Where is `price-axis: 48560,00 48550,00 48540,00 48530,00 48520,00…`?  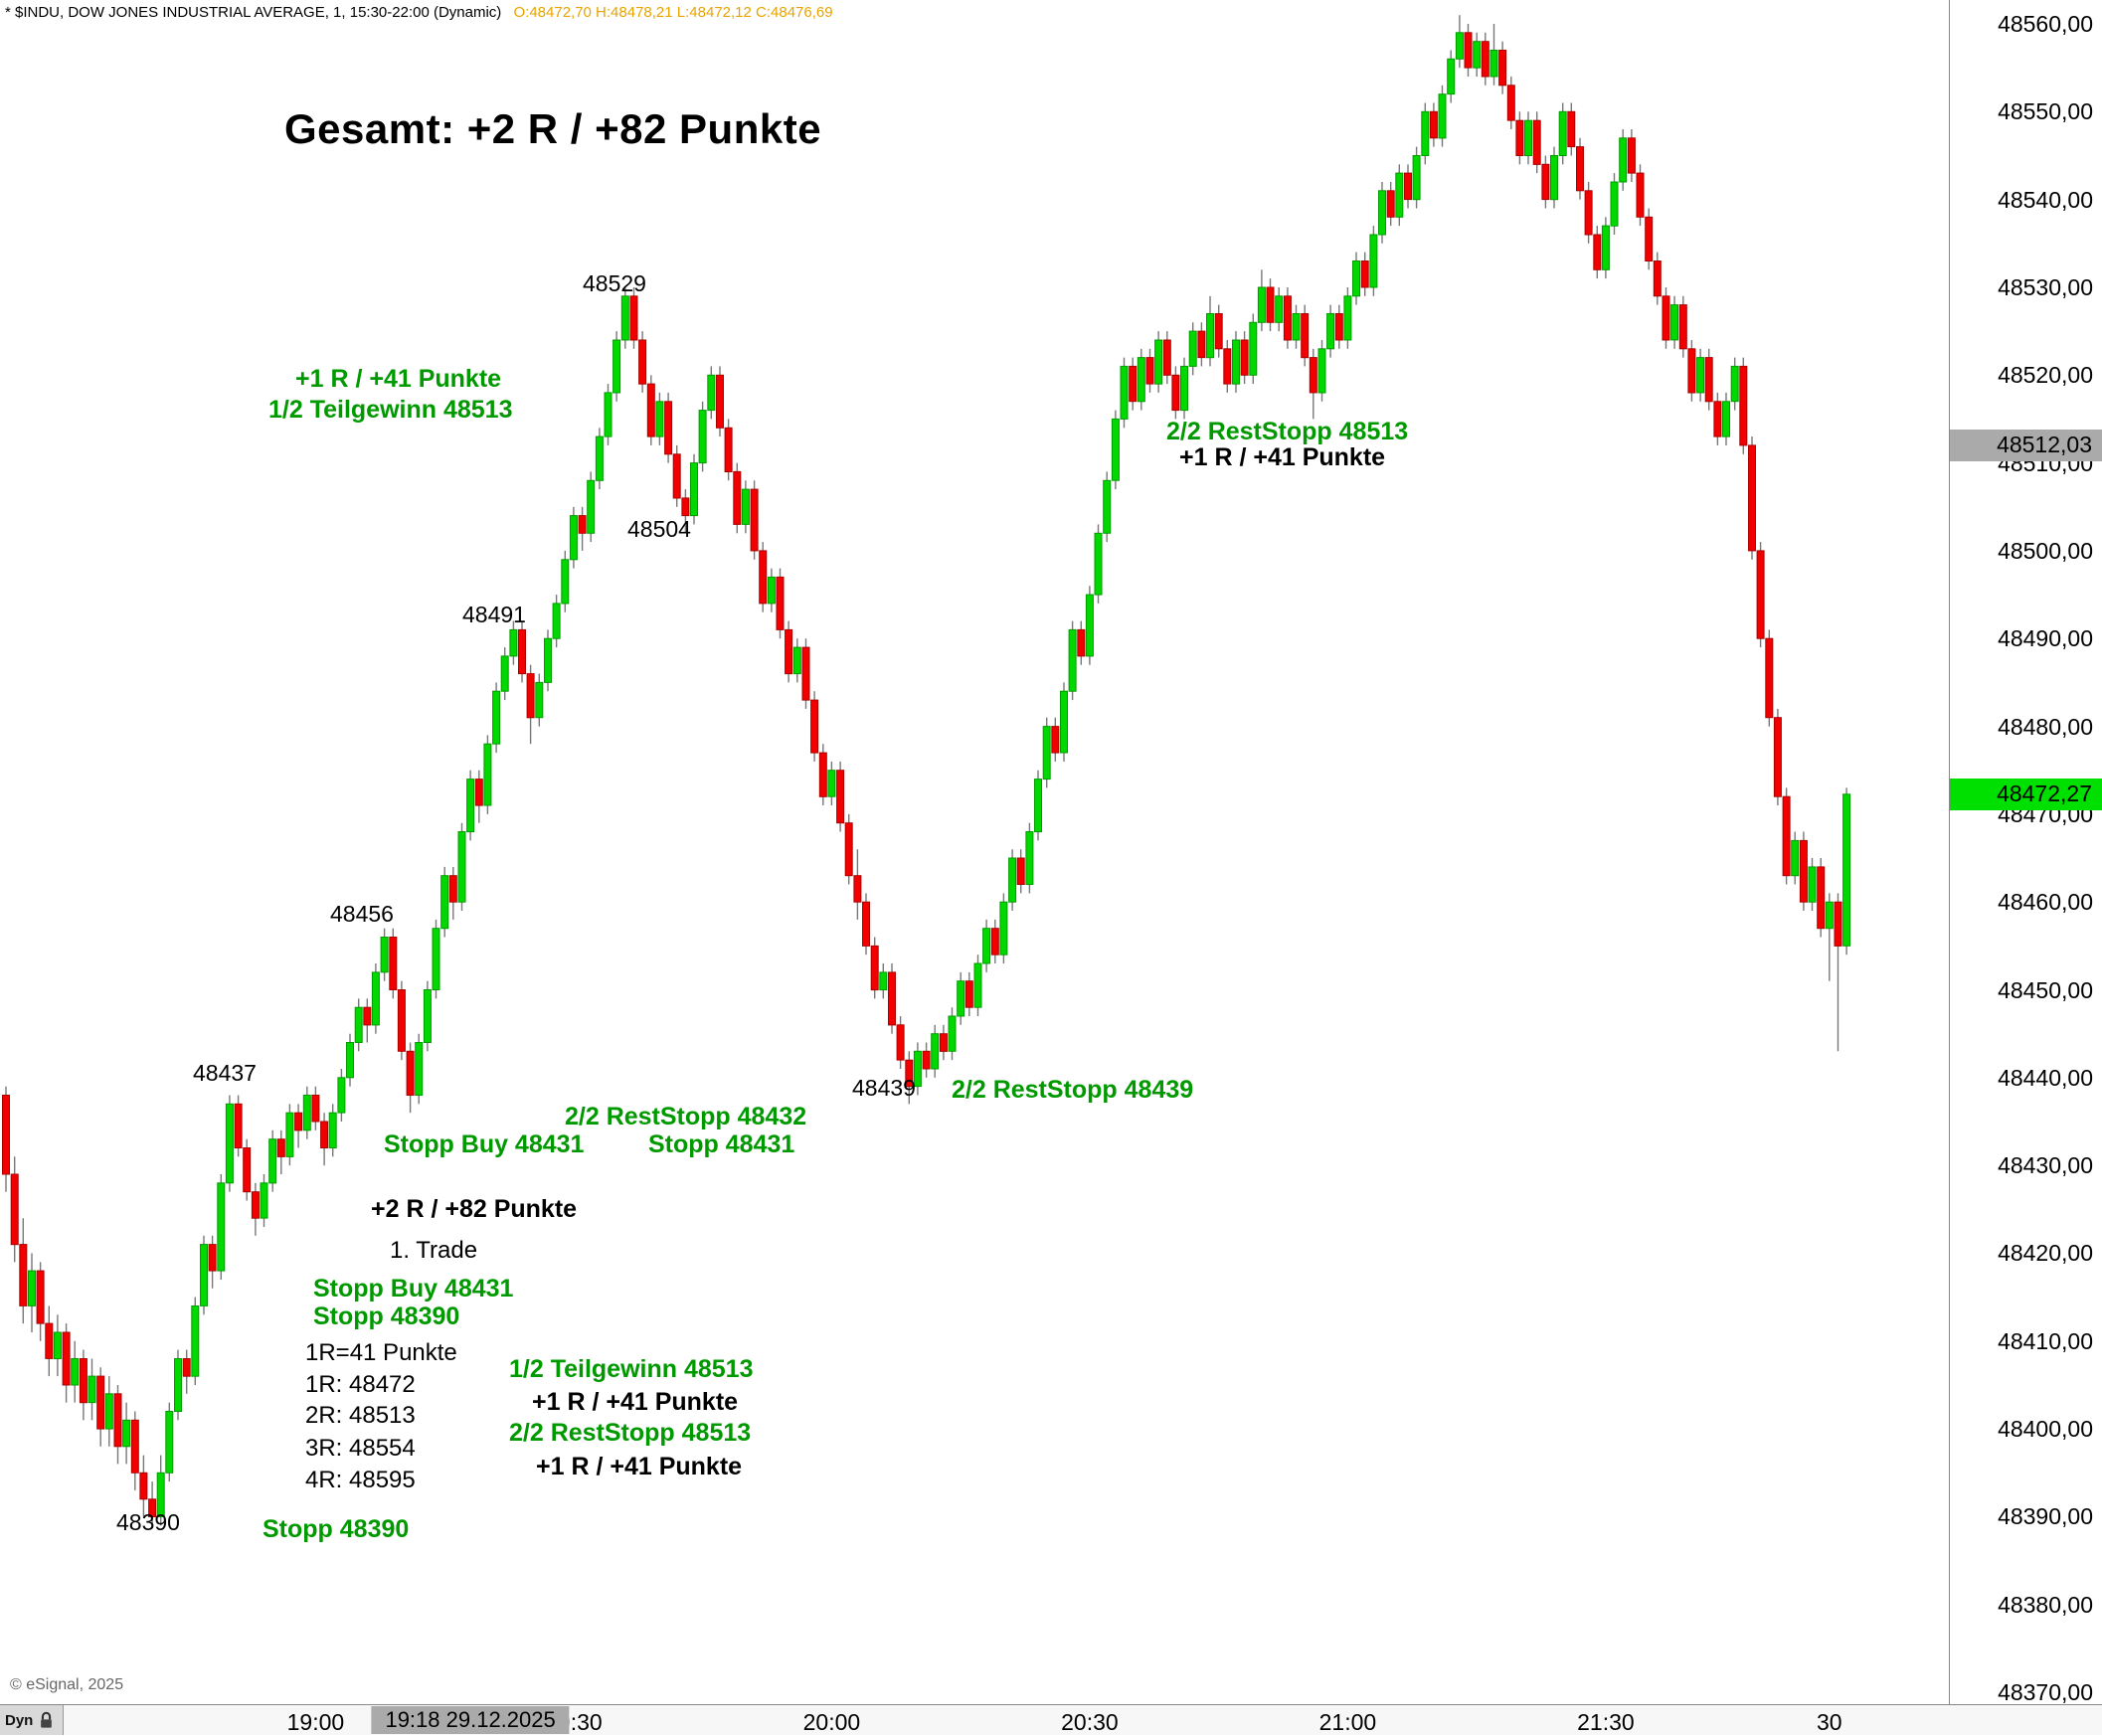
price-axis: 48560,00 48550,00 48540,00 48530,00 48520,00… is located at coordinates (2026, 853).